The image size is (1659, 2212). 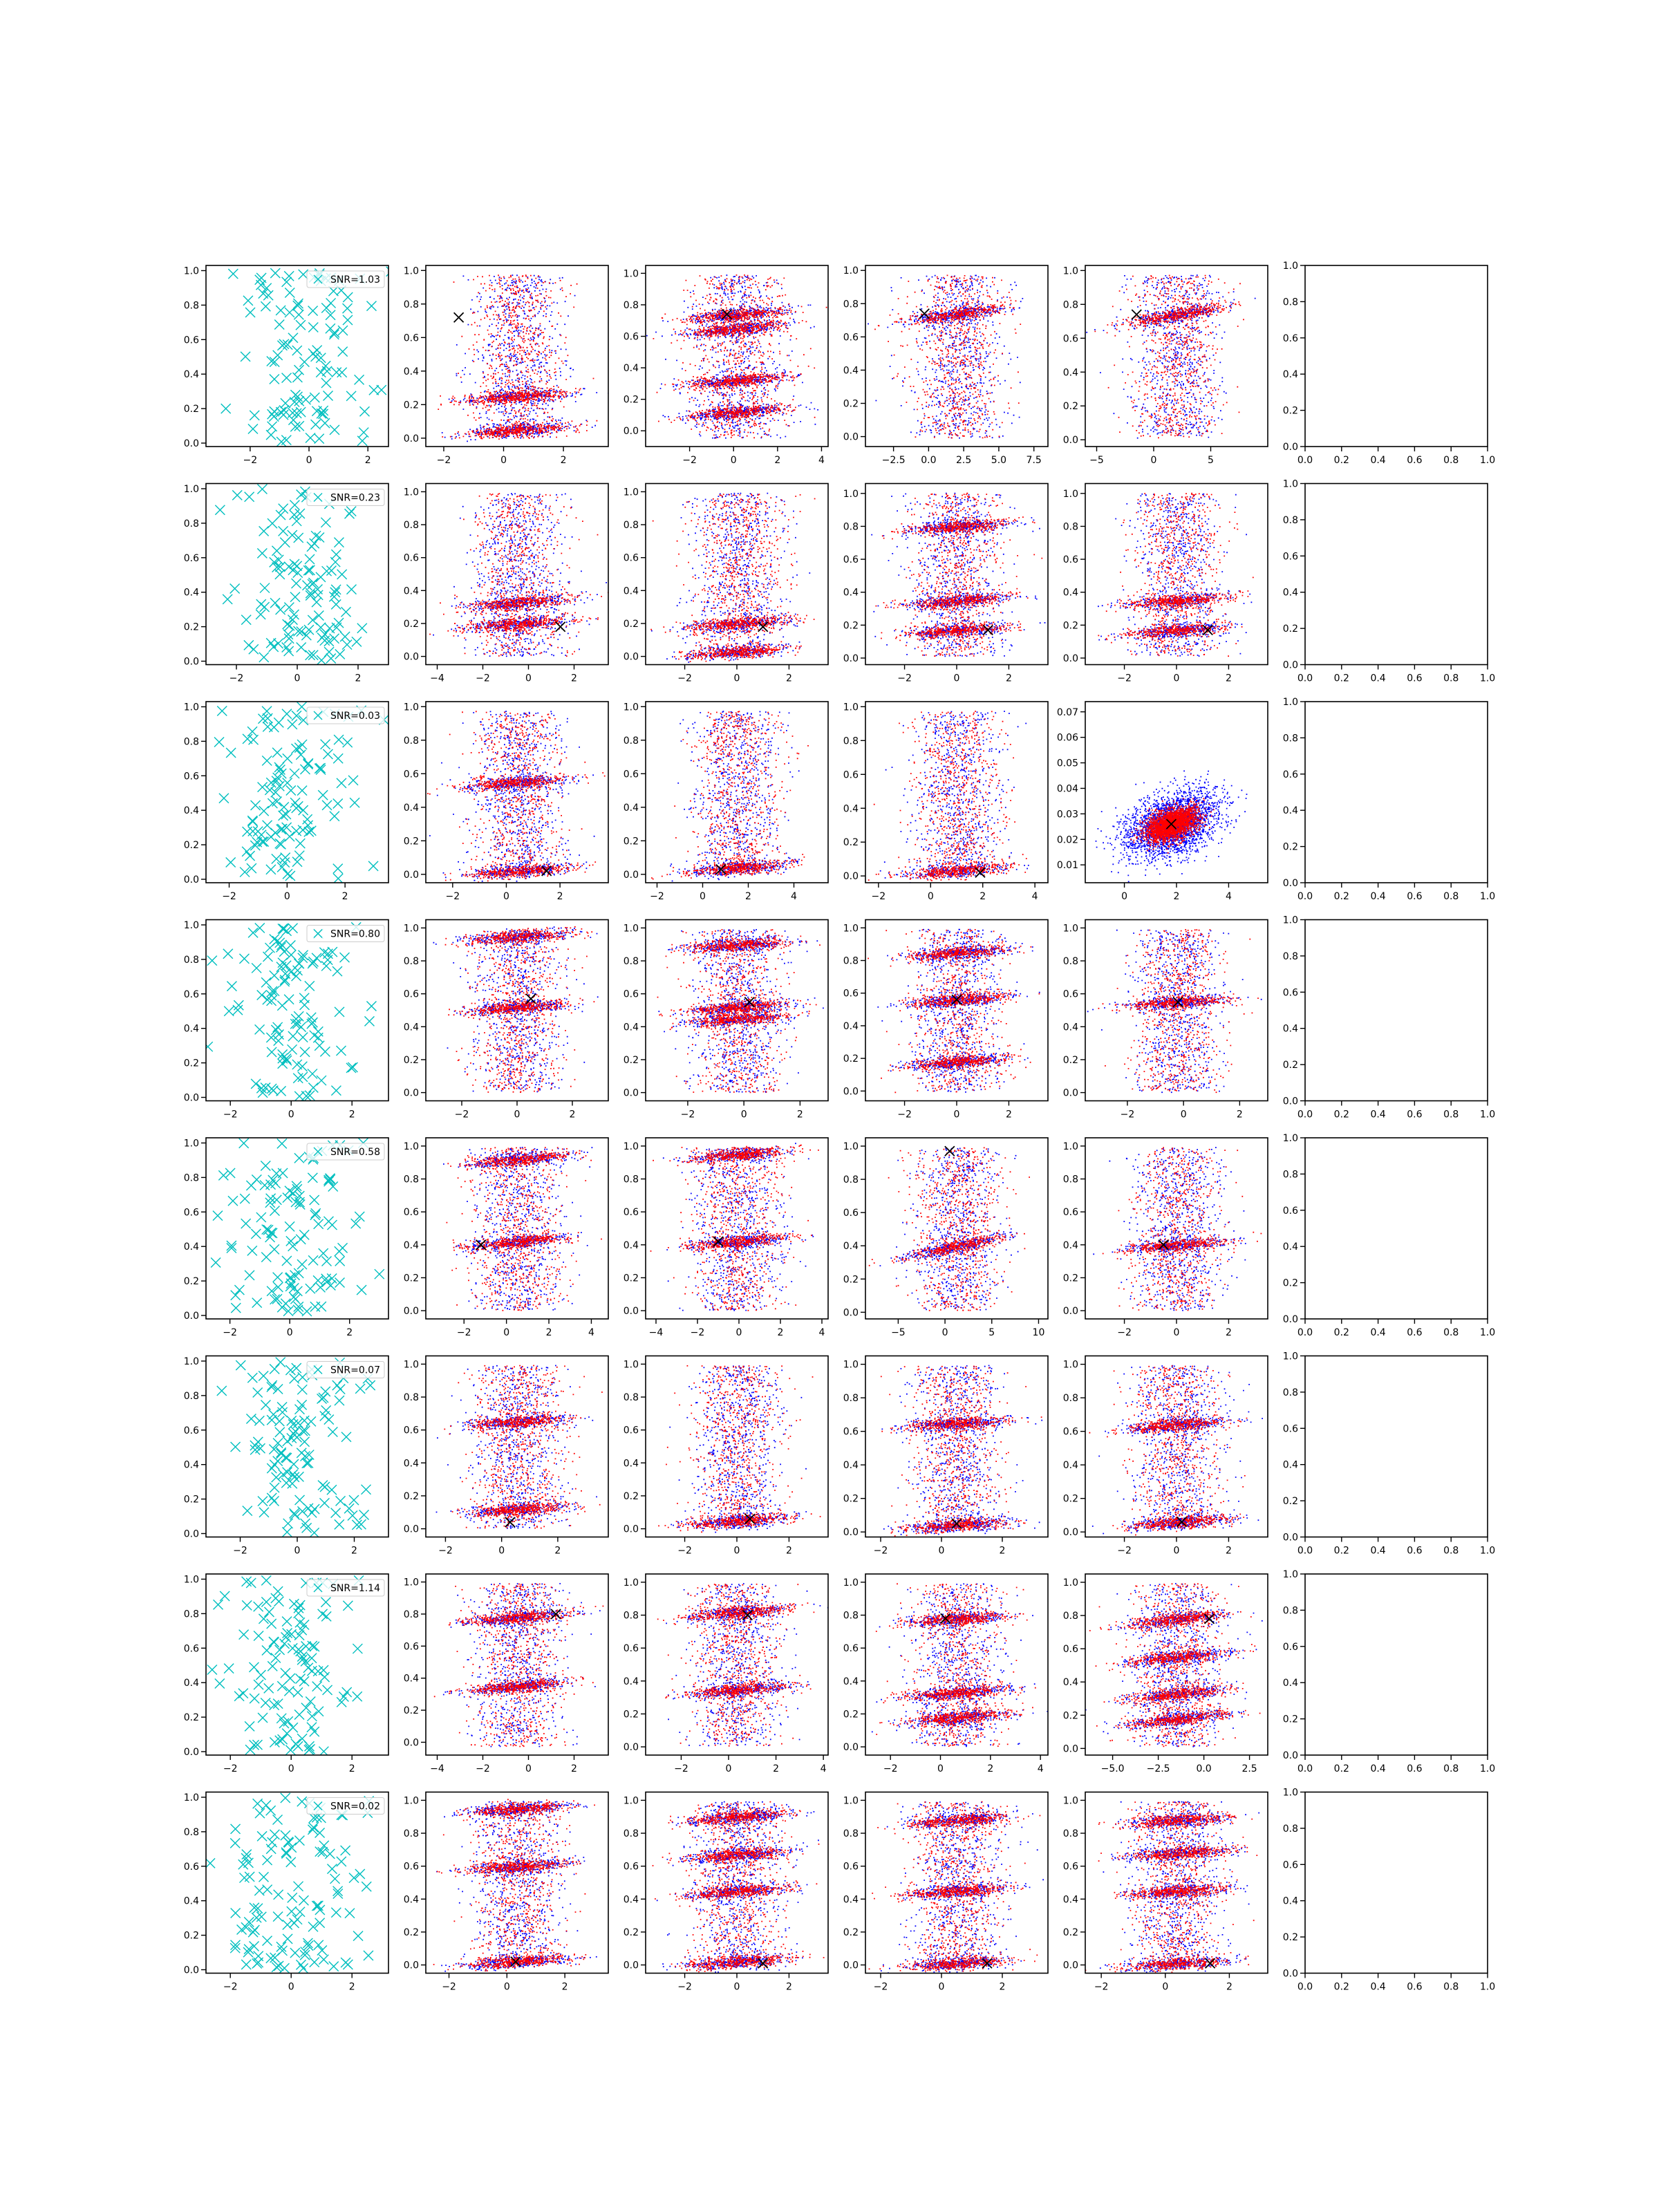 I want to click on panel-r6-c4: −2 0 2 0.0 0.2 0.4 0.6 0.8 1.0, so click(x=946, y=1456).